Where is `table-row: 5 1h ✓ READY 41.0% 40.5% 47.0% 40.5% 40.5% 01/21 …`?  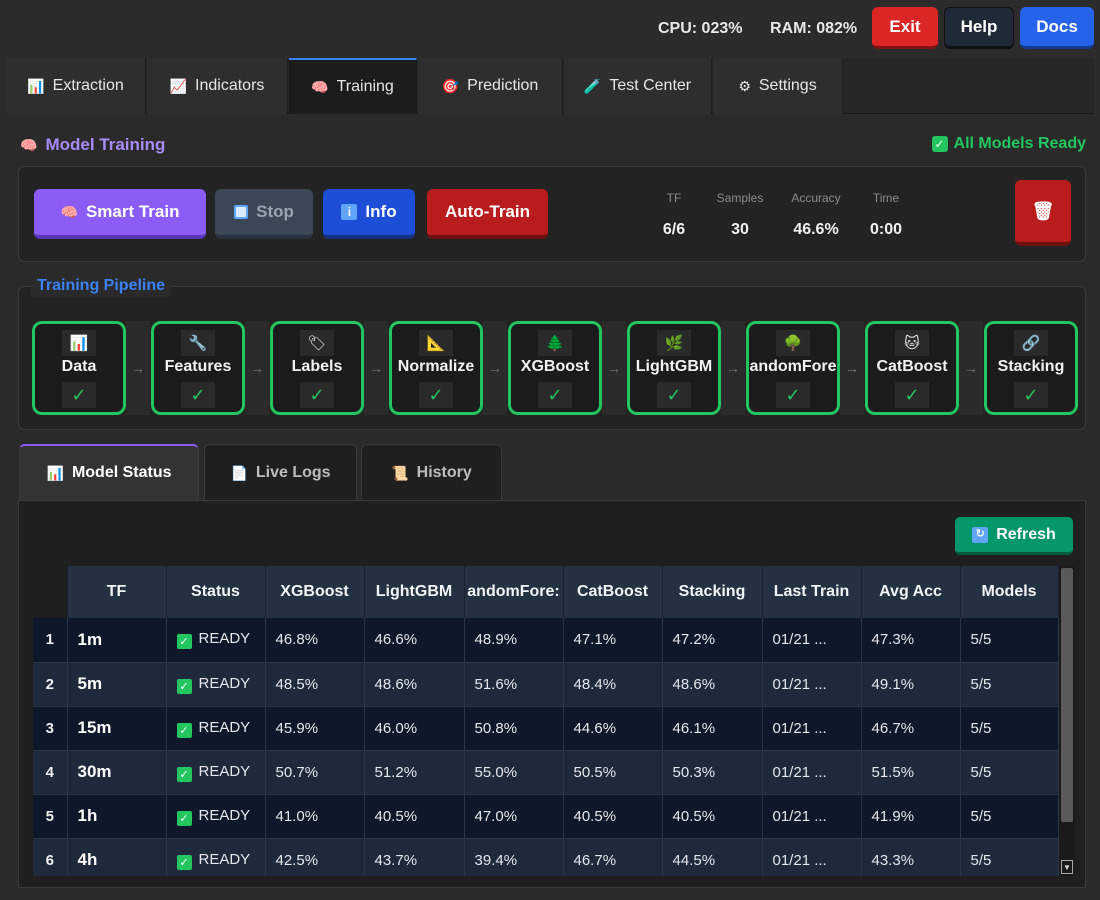
table-row: 5 1h ✓ READY 41.0% 40.5% 47.0% 40.5% 40.5% 01/21 … is located at coordinates (546, 816).